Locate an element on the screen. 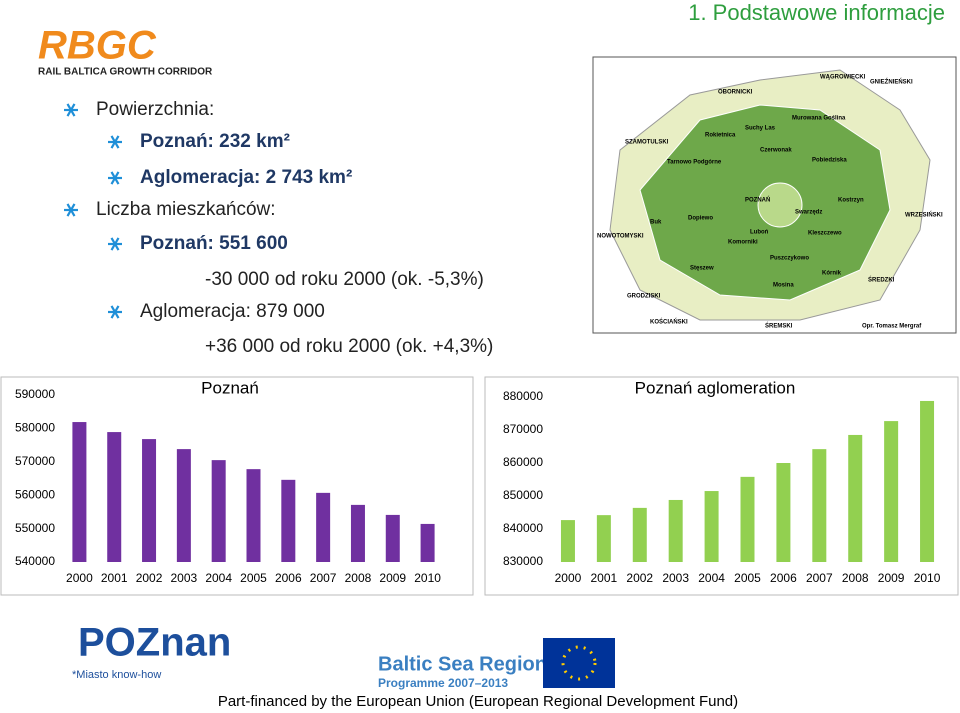 The image size is (960, 713). bullet-text: Powierzchnia: is located at coordinates (155, 109).